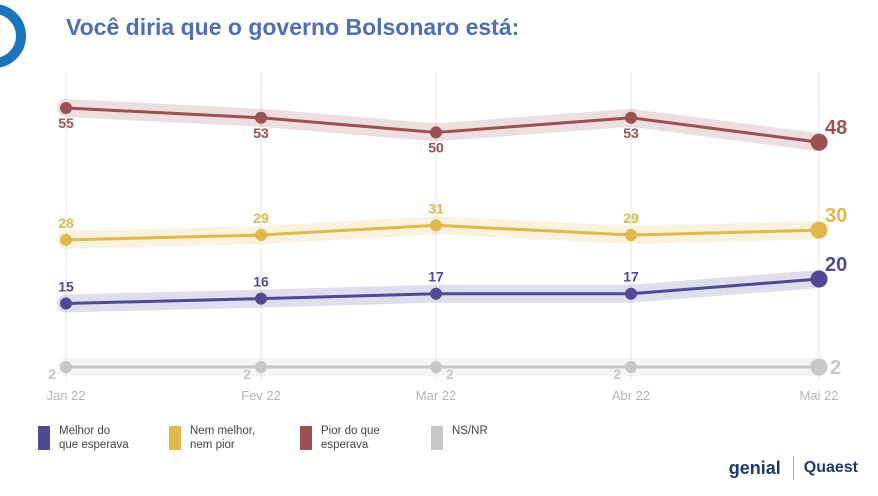 This screenshot has height=496, width=878. What do you see at coordinates (293, 27) in the screenshot?
I see `chart-title: Você diria que o governo Bolsonaro está:` at bounding box center [293, 27].